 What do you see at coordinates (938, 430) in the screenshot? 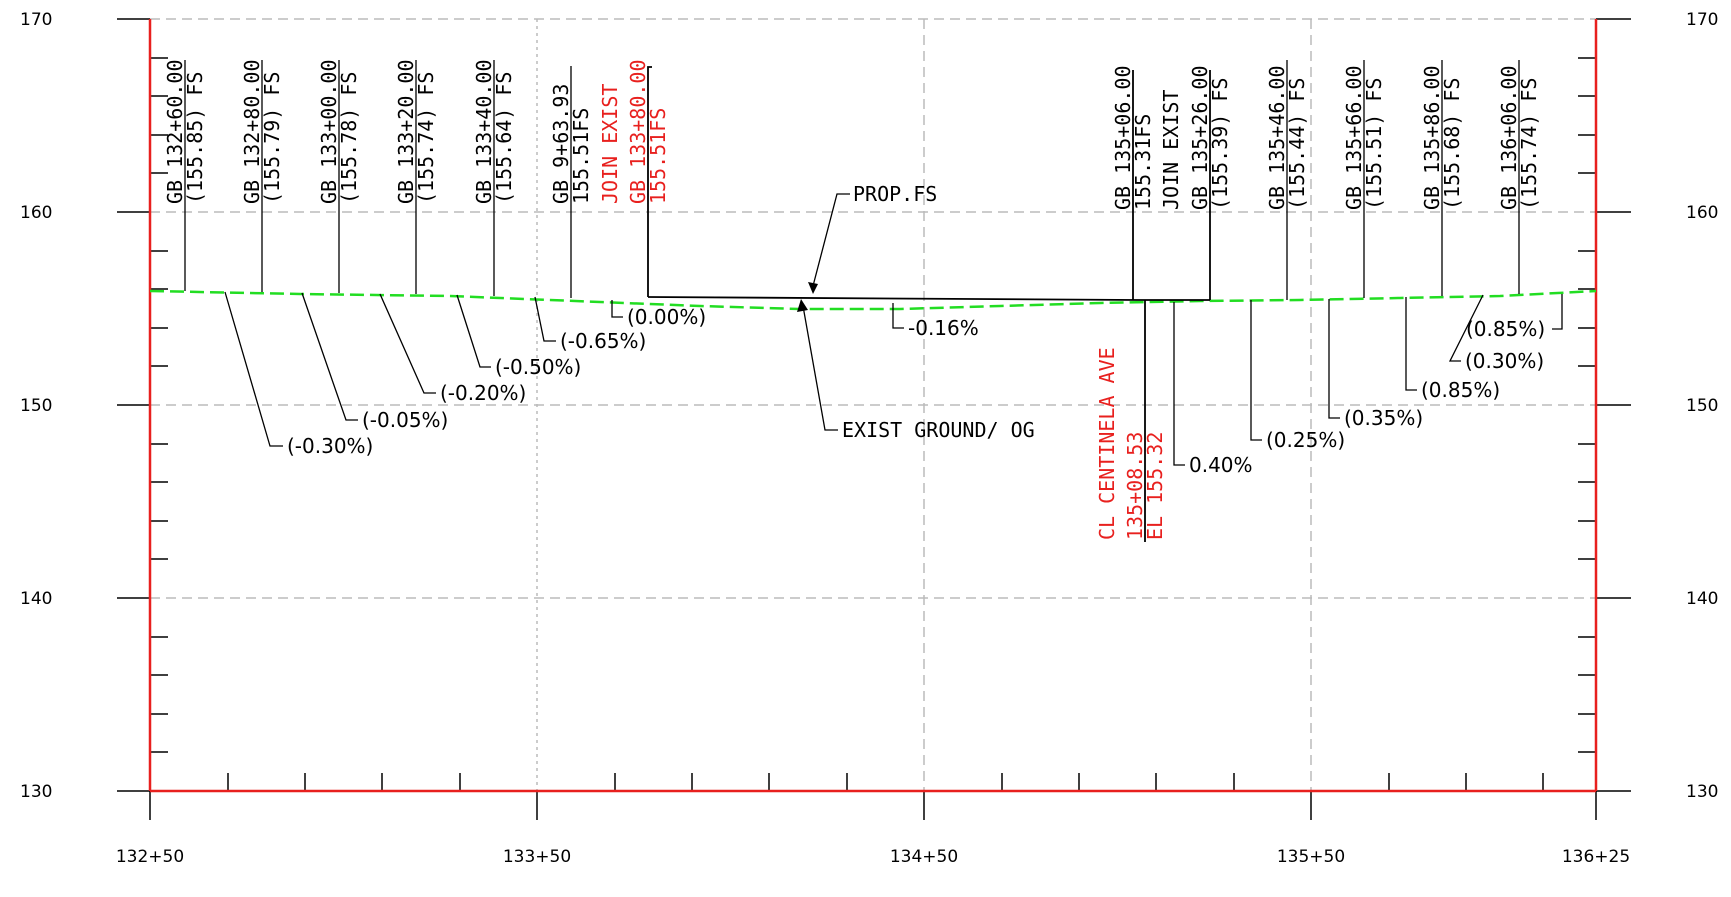
I see `exist-ground-label: EXIST GROUND/ OG` at bounding box center [938, 430].